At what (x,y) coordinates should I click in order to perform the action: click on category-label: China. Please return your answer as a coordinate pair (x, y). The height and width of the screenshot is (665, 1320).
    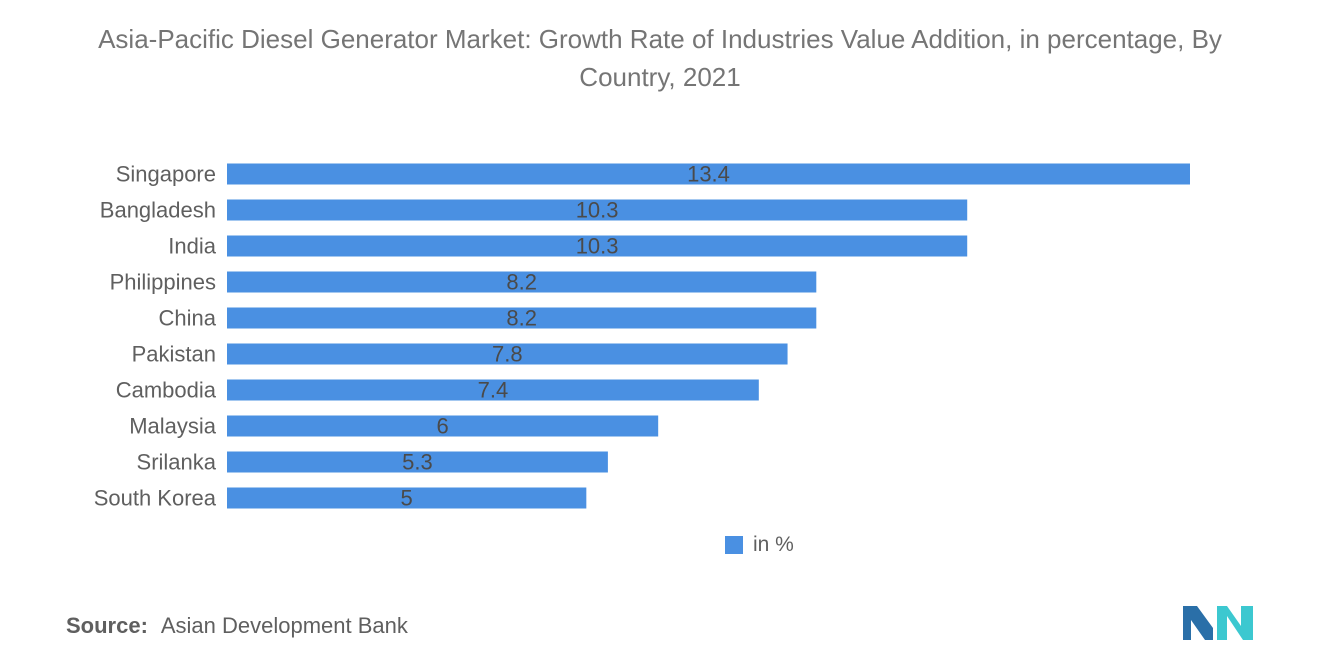
    Looking at the image, I should click on (188, 318).